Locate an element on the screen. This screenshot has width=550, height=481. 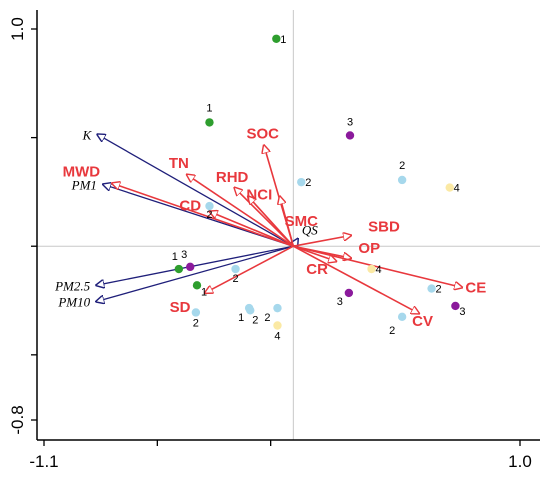
x-tick-label: 1.0 is located at coordinates (520, 461).